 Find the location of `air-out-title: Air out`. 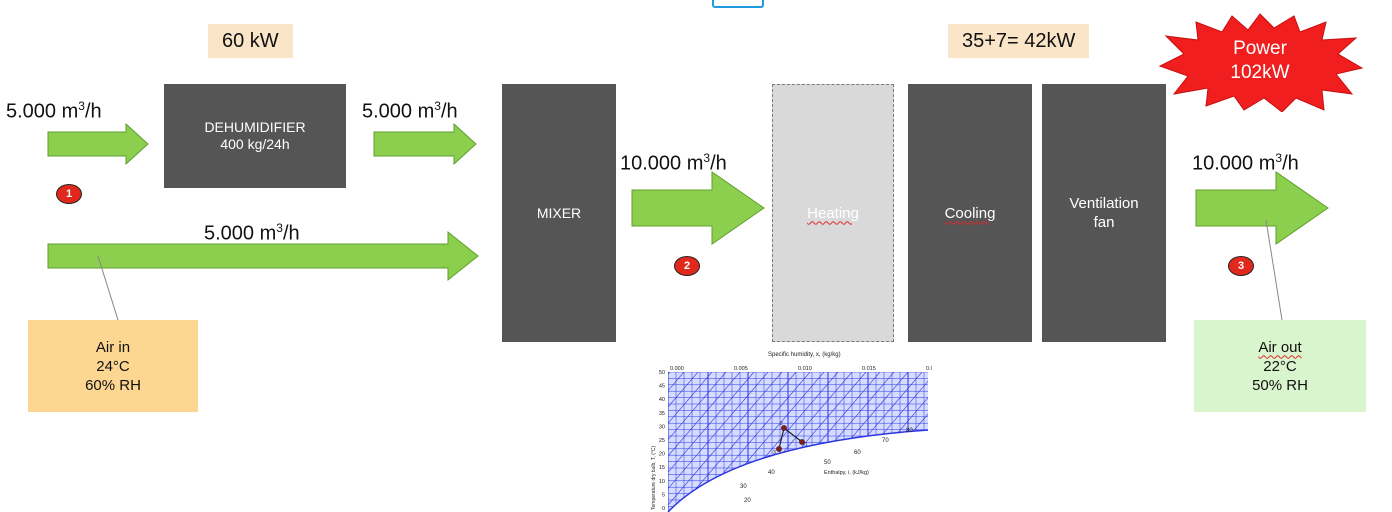

air-out-title: Air out is located at coordinates (1280, 347).